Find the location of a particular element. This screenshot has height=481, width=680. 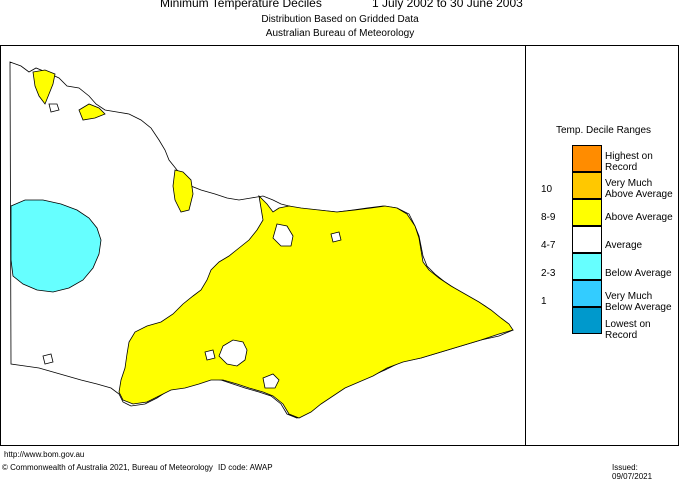

western-port is located at coordinates (271, 381).